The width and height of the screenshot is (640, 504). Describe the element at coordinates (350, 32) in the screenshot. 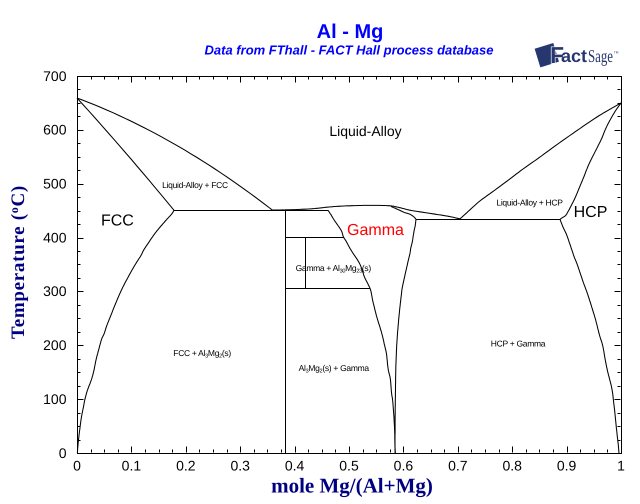

I see `svg-text: Al - Mg` at that location.